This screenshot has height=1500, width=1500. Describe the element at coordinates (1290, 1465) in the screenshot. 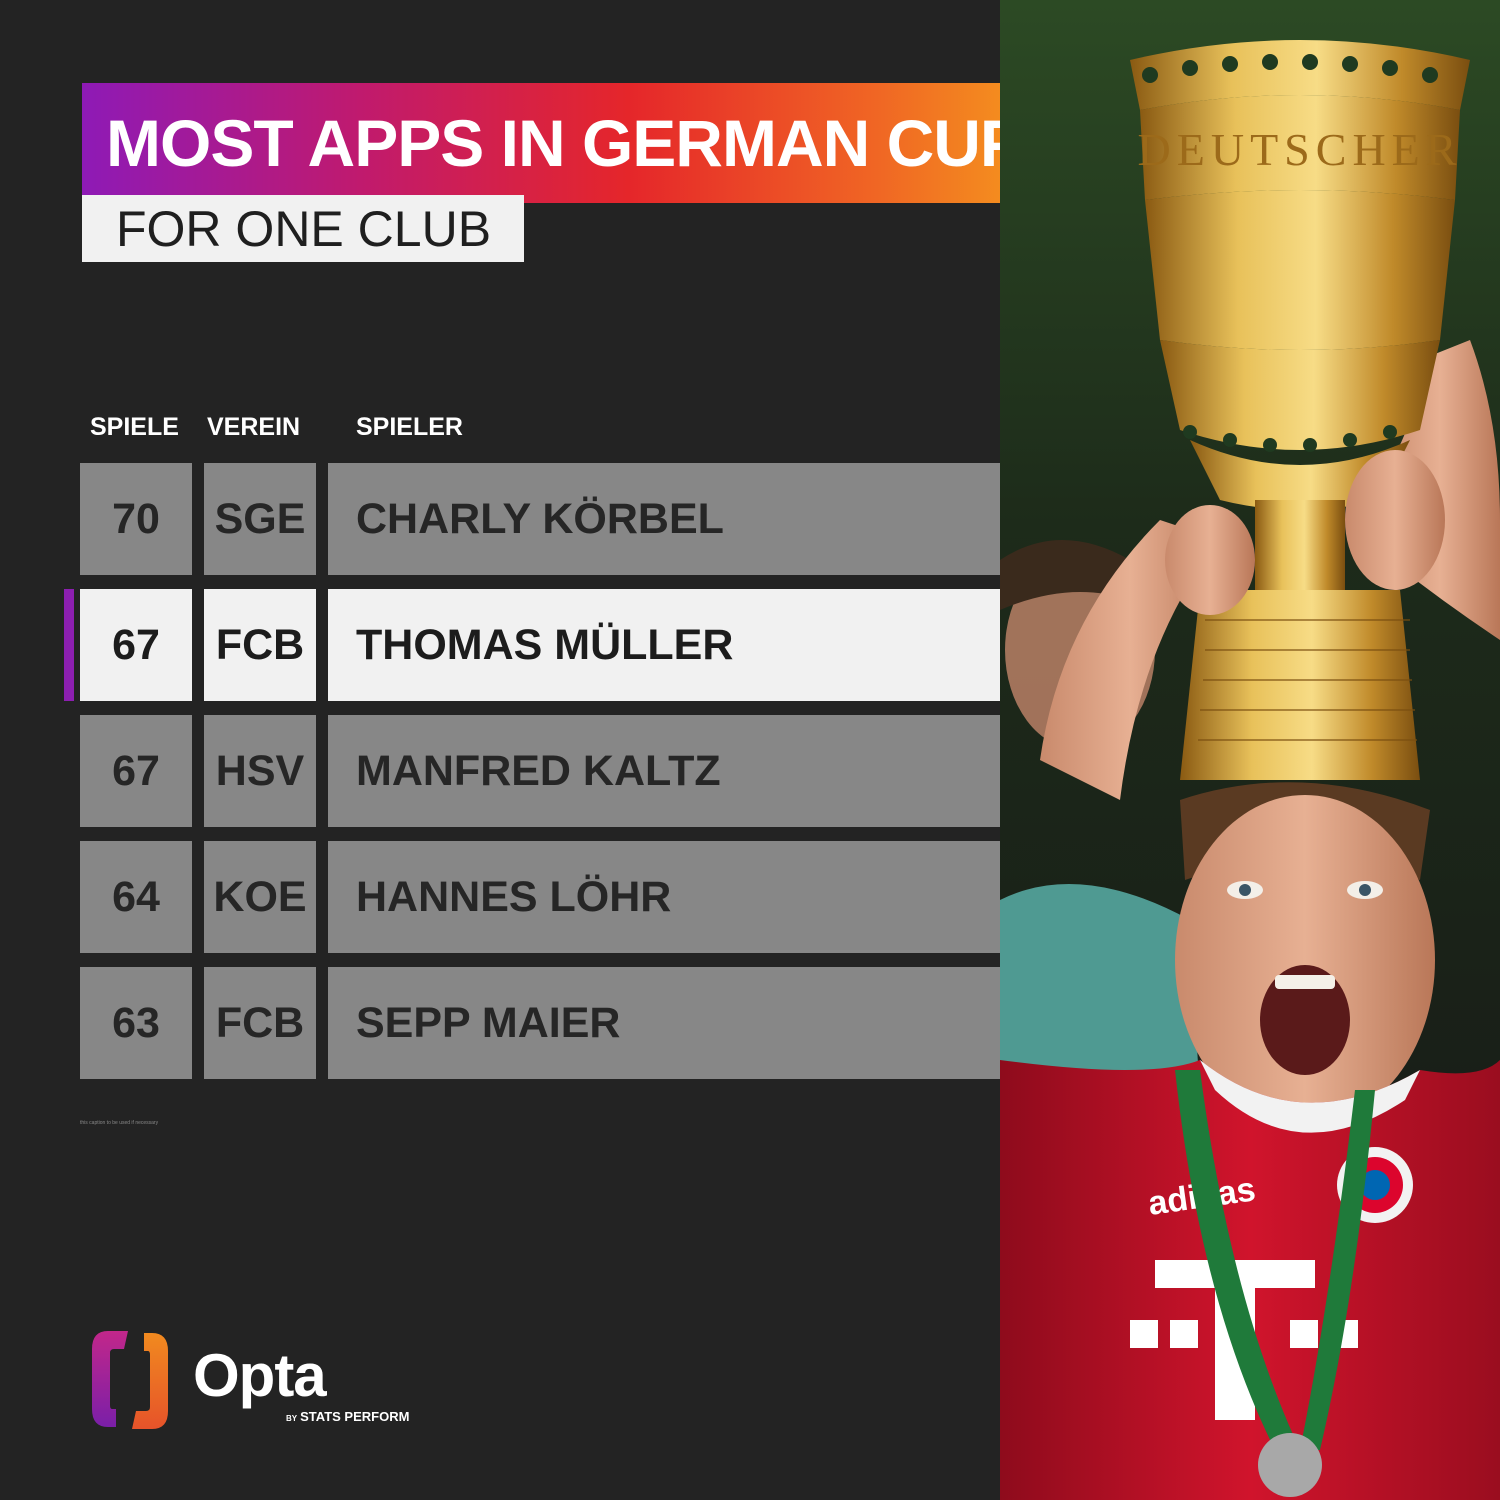

I see `medal-icon` at that location.